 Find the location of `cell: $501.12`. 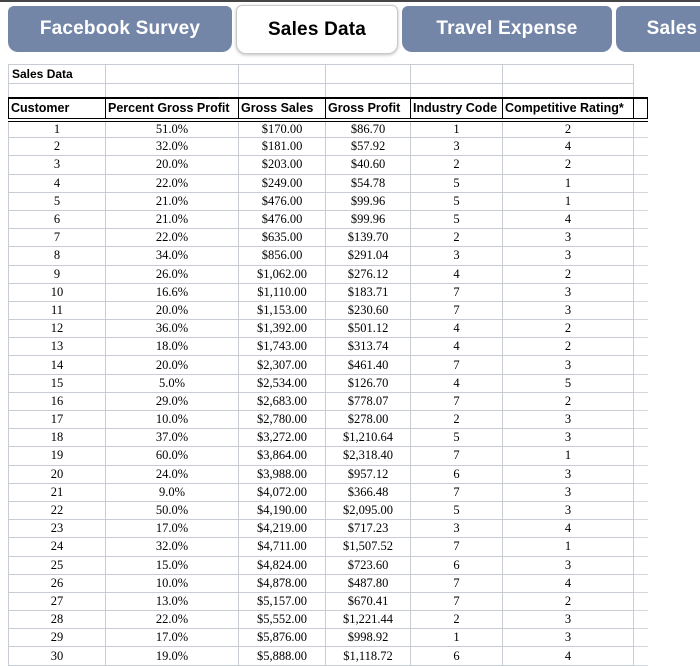

cell: $501.12 is located at coordinates (368, 329).